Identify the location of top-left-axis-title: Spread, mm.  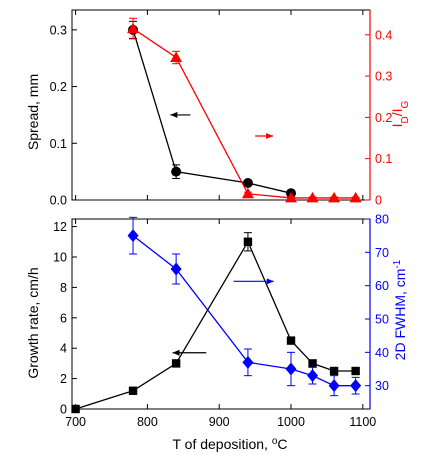
(33, 112).